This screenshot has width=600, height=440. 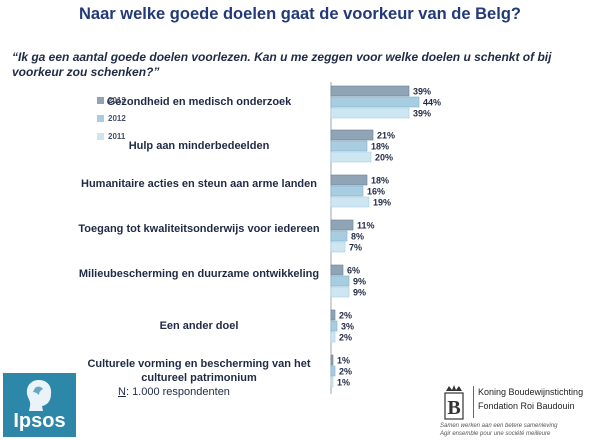 What do you see at coordinates (422, 92) in the screenshot?
I see `data-label-2013-0: 39%` at bounding box center [422, 92].